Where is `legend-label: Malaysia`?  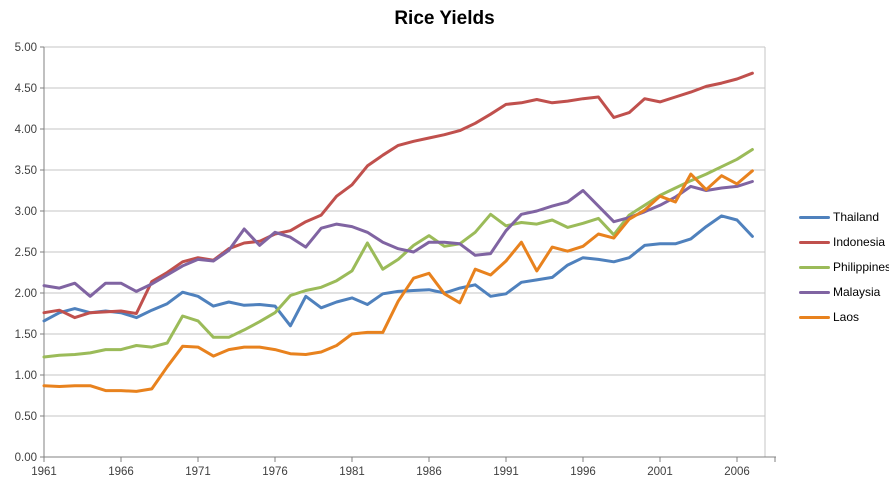
legend-label: Malaysia is located at coordinates (857, 292).